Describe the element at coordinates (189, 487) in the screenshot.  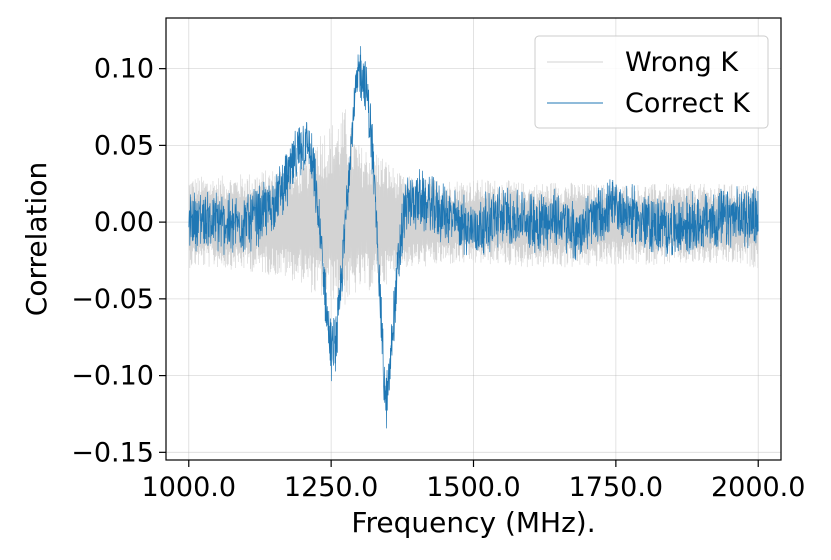
I see `x-tick-label: 1000.0` at that location.